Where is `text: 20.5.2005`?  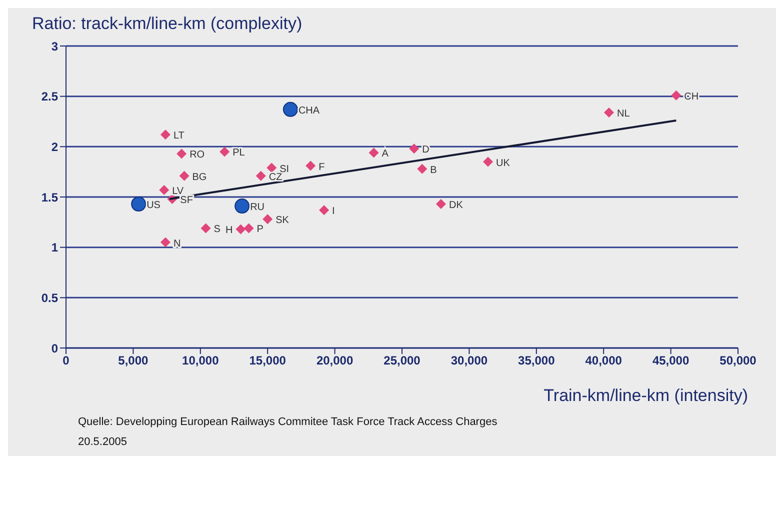 text: 20.5.2005 is located at coordinates (103, 442).